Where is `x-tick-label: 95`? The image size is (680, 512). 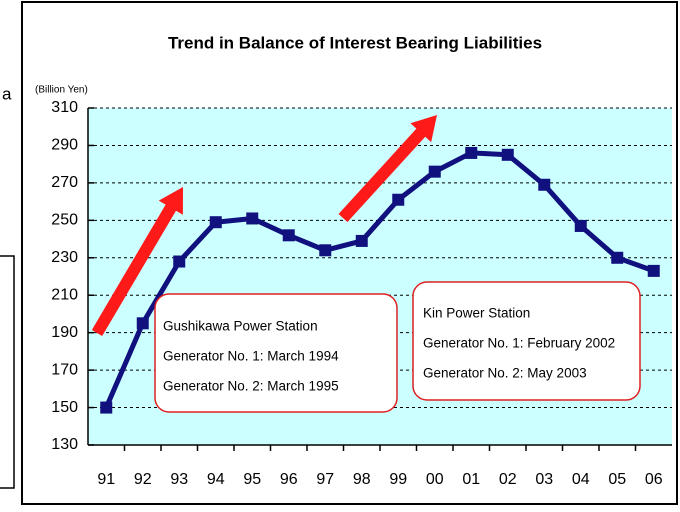
x-tick-label: 95 is located at coordinates (252, 479).